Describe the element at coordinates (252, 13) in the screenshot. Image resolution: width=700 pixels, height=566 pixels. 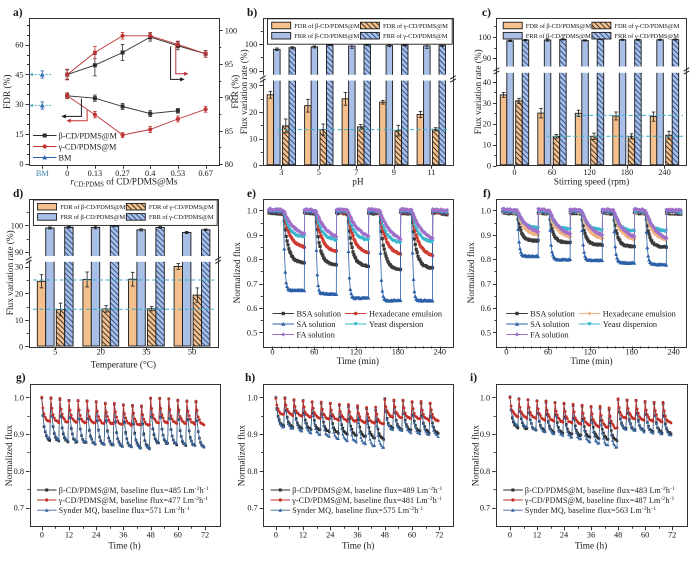
I see `svg-text: b)` at that location.